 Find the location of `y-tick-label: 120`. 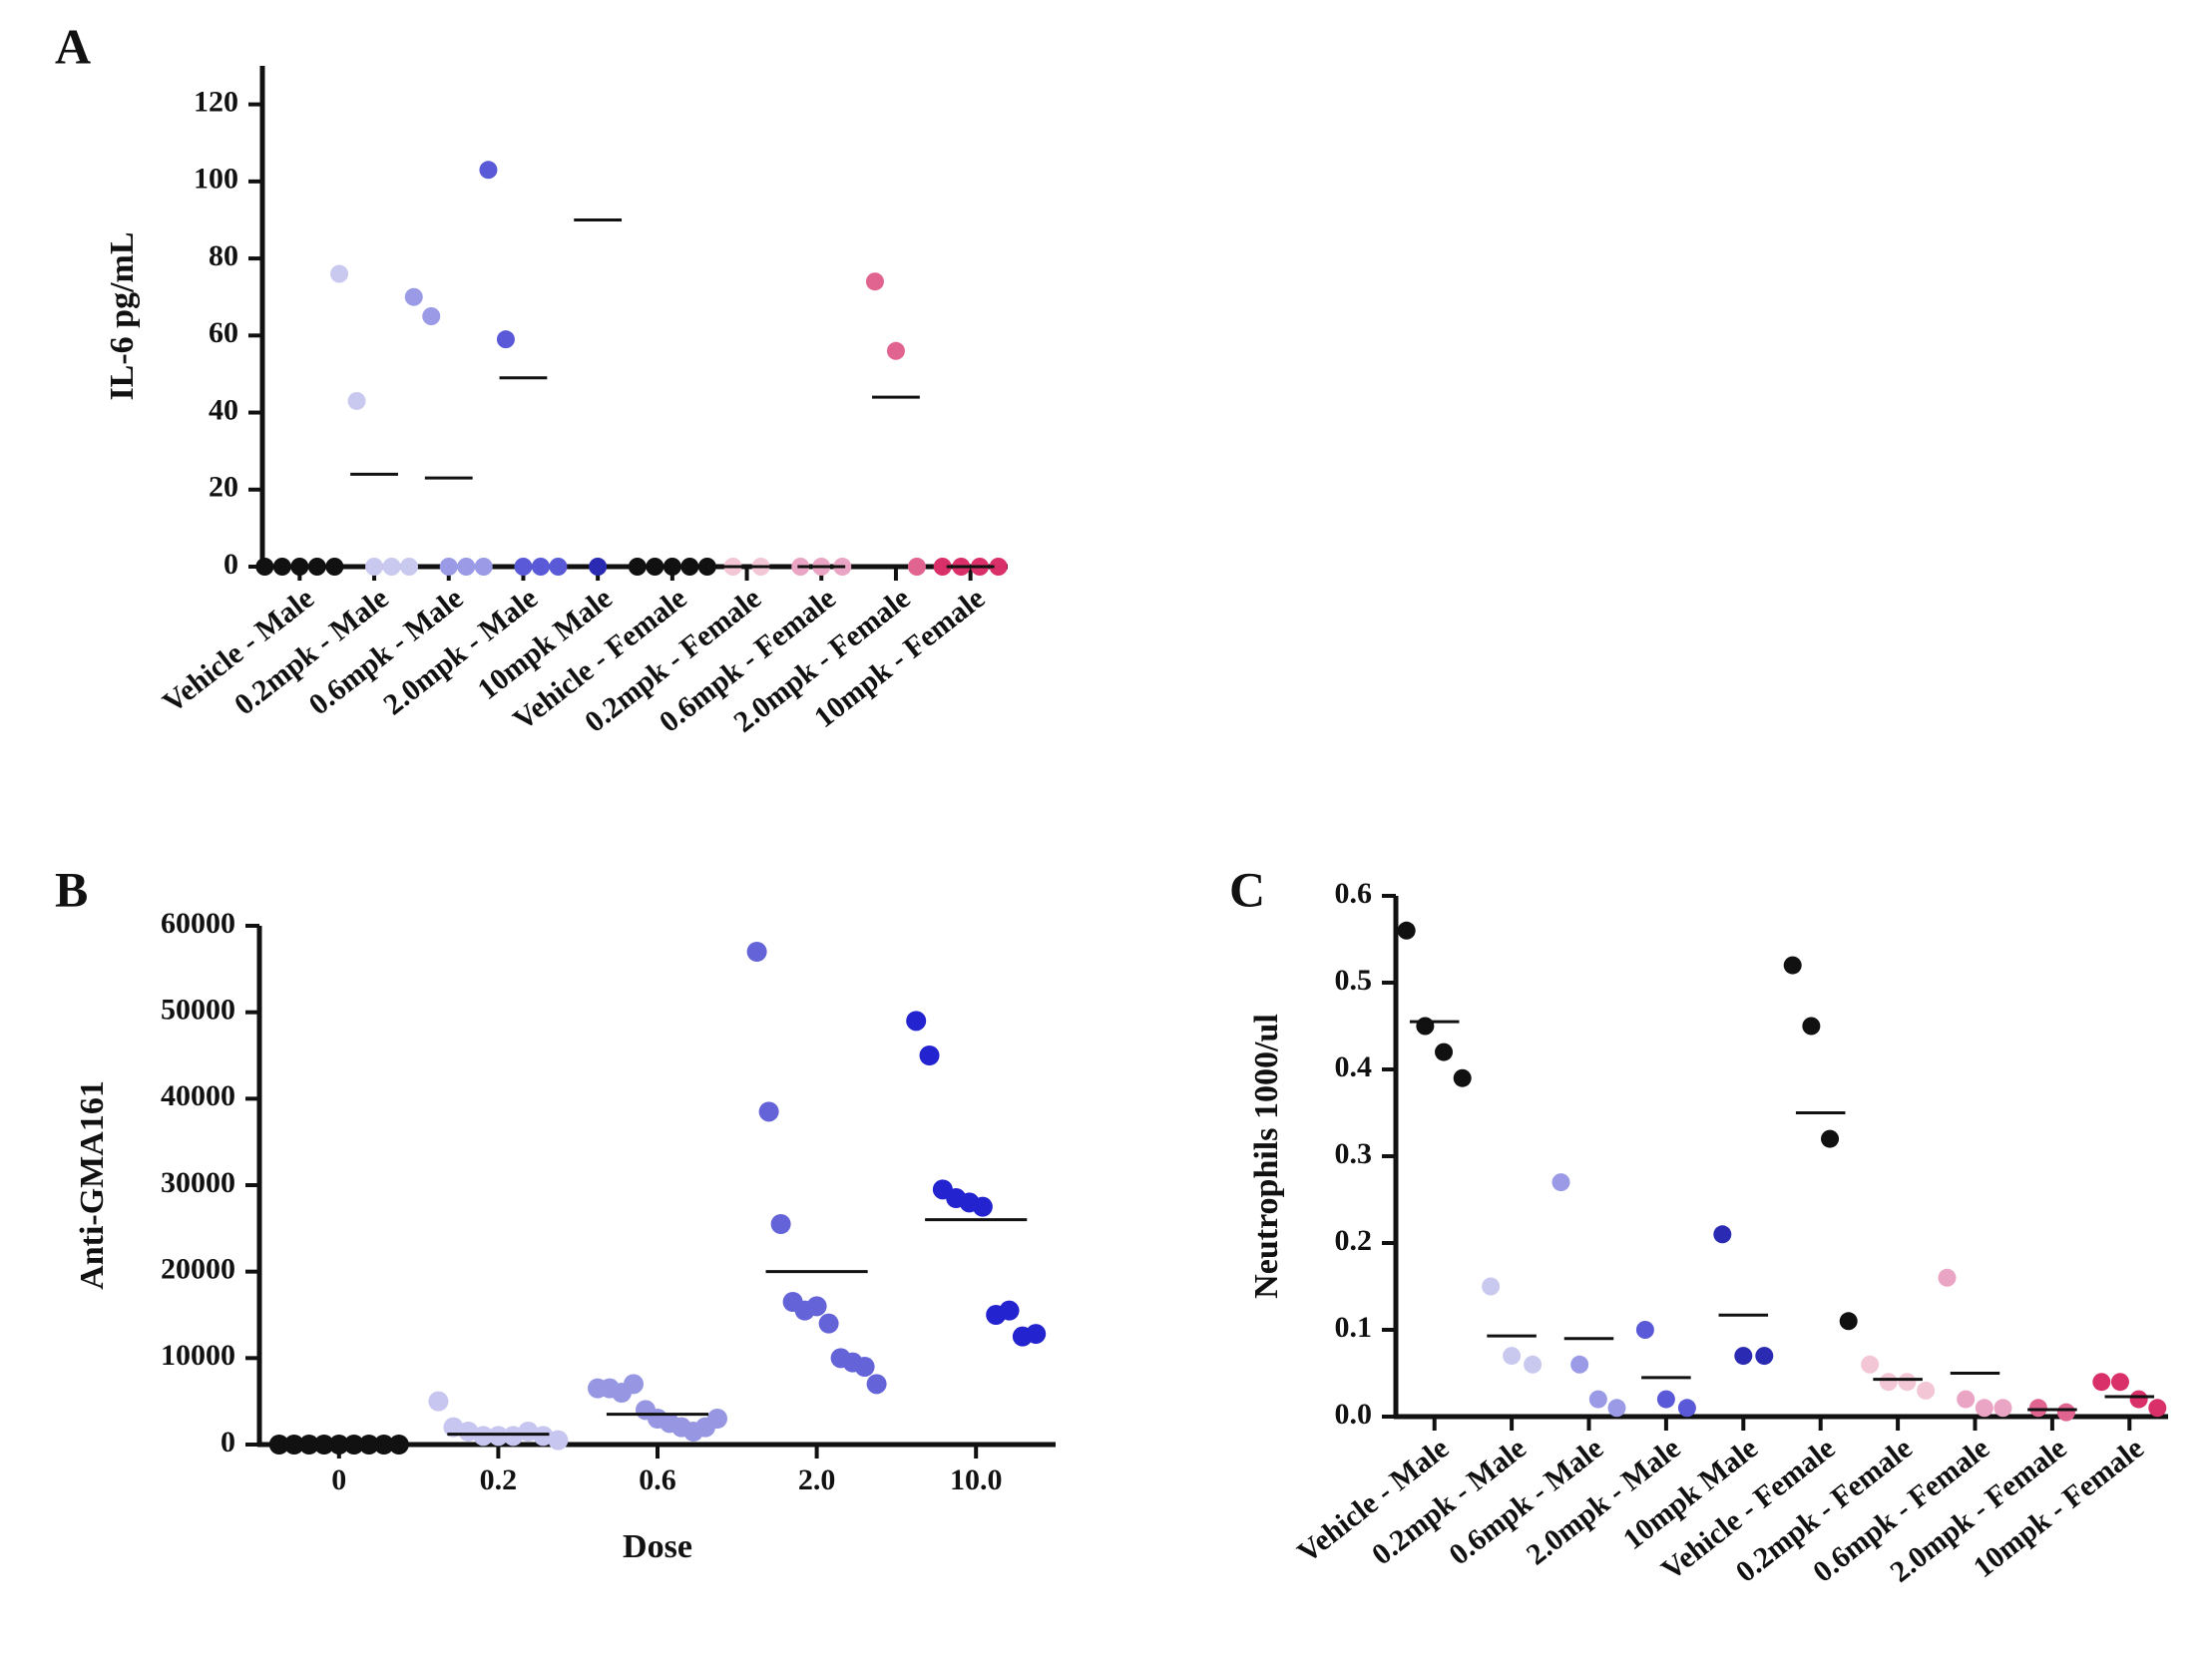

y-tick-label: 120 is located at coordinates (216, 102).